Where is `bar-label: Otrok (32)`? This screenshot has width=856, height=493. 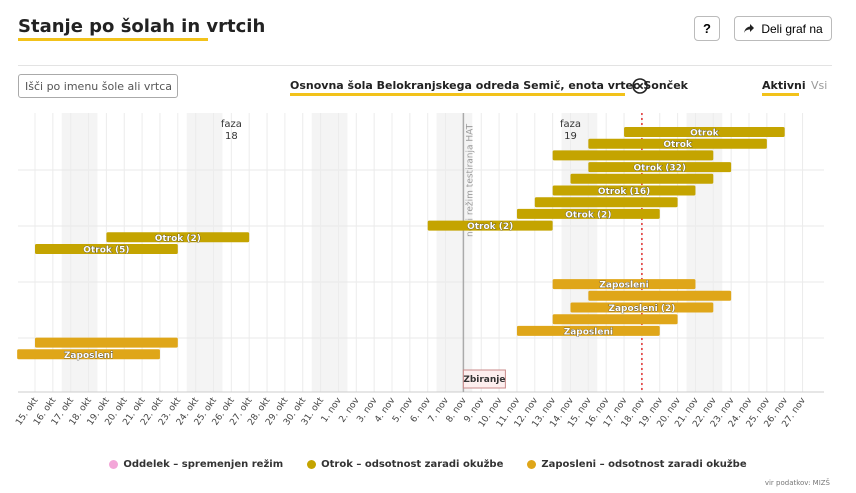
bar-label: Otrok (32) is located at coordinates (660, 169).